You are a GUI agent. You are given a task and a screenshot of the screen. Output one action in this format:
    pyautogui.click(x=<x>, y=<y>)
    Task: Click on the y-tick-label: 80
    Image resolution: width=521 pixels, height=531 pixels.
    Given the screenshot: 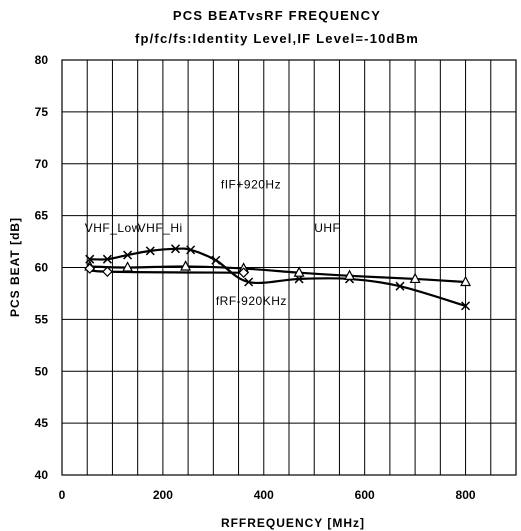 What is the action you would take?
    pyautogui.click(x=42, y=60)
    